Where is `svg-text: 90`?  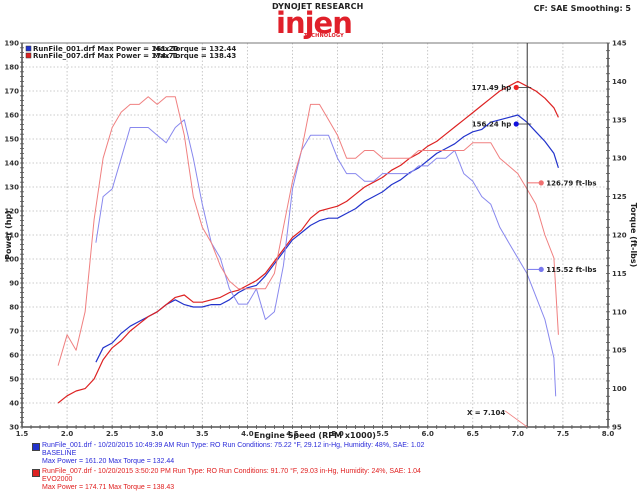
svg-text: 90 is located at coordinates (14, 284).